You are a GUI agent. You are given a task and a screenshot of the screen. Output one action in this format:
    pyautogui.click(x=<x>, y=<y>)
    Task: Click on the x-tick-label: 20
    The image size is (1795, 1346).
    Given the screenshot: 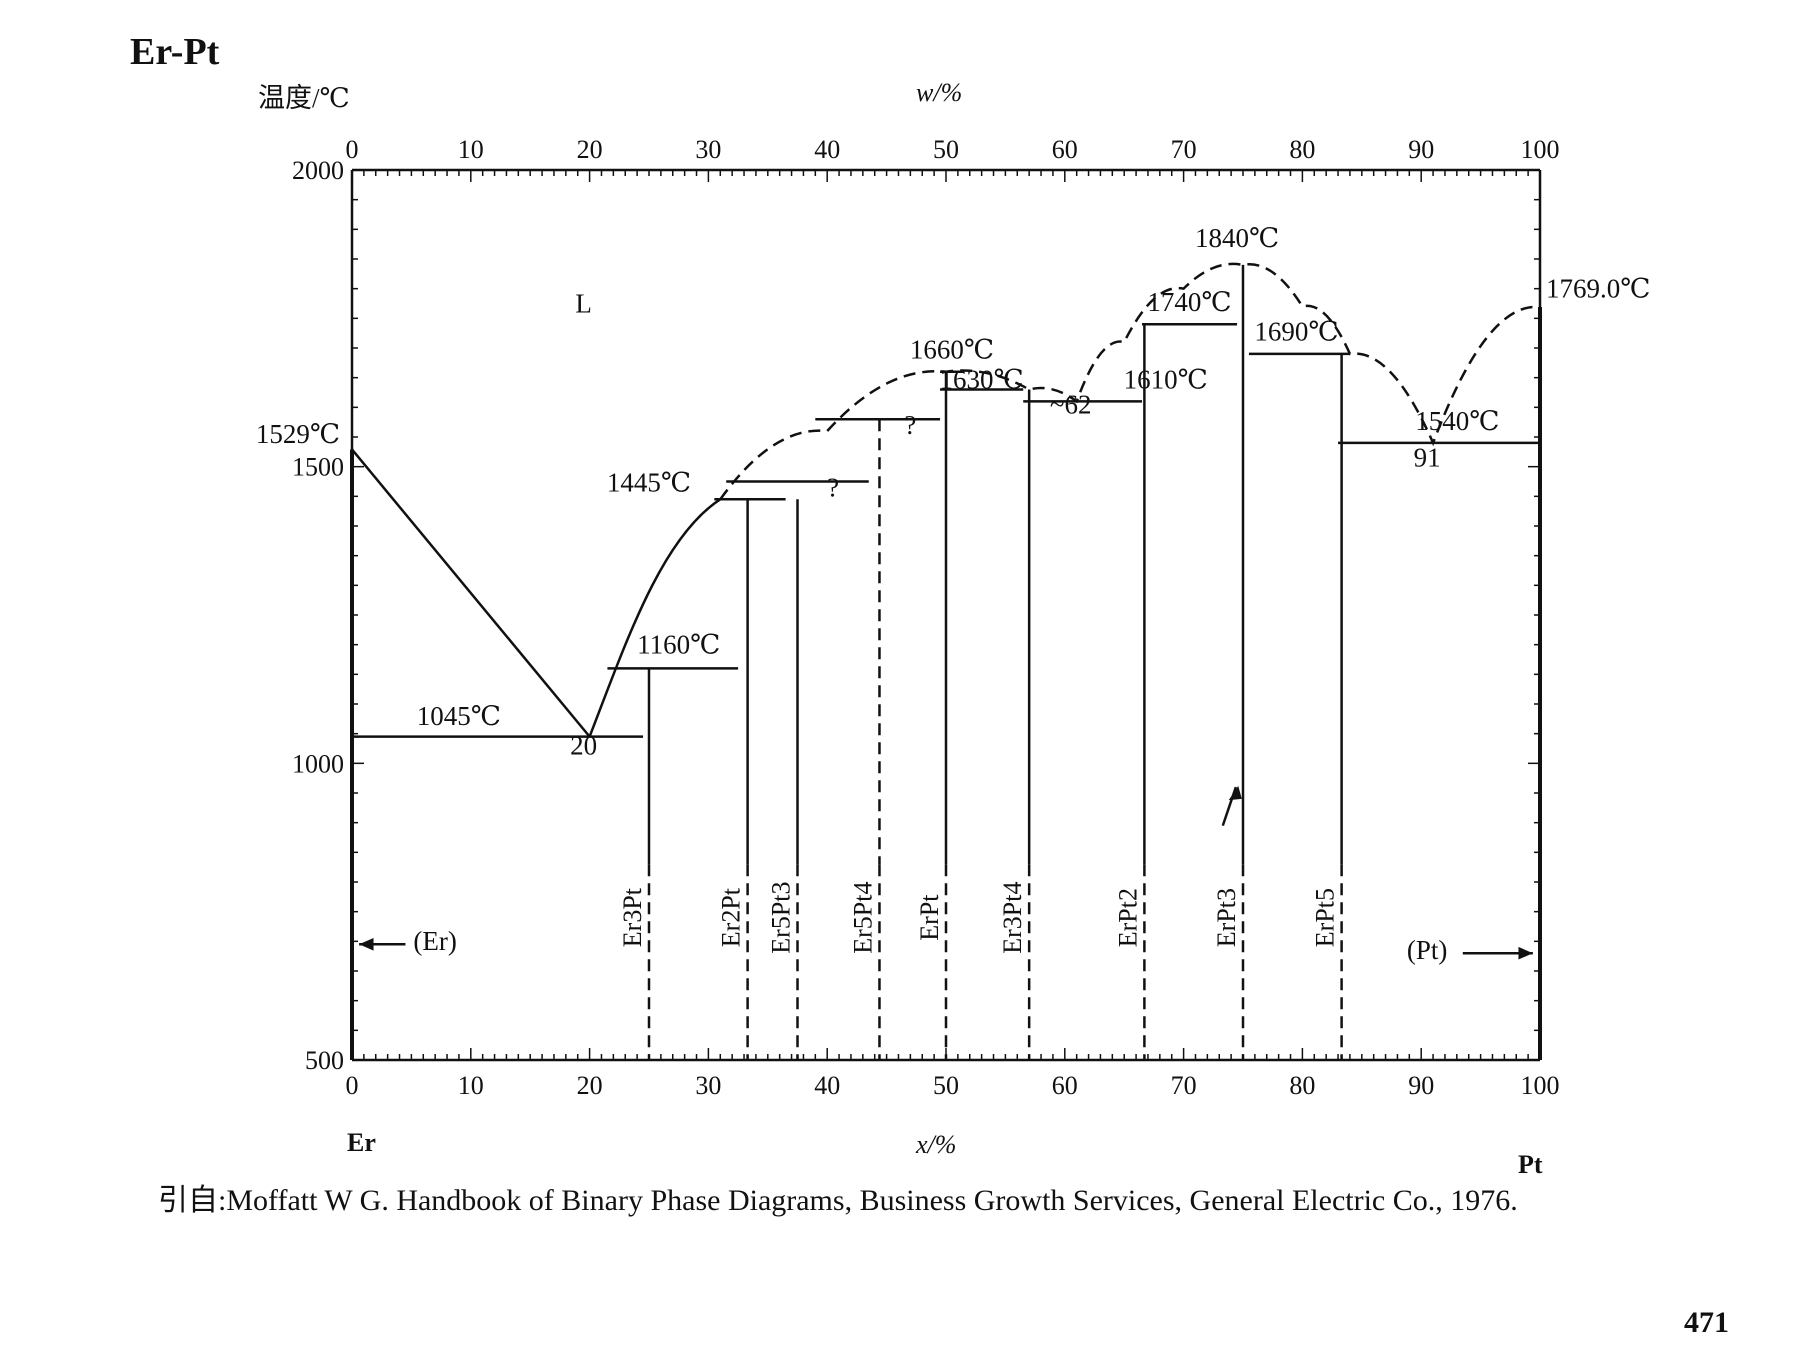 What is the action you would take?
    pyautogui.click(x=590, y=1085)
    